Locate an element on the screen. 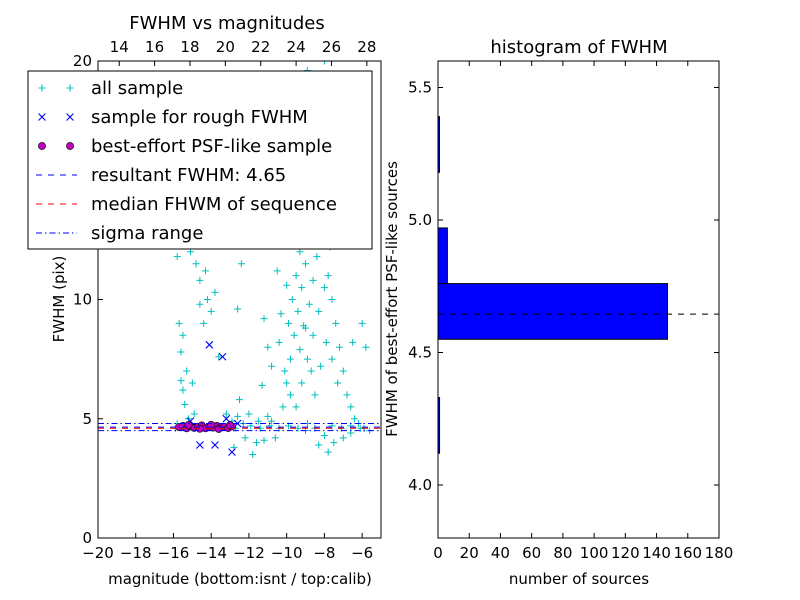 Image resolution: width=800 pixels, height=600 pixels. legend-x-icon is located at coordinates (42, 117).